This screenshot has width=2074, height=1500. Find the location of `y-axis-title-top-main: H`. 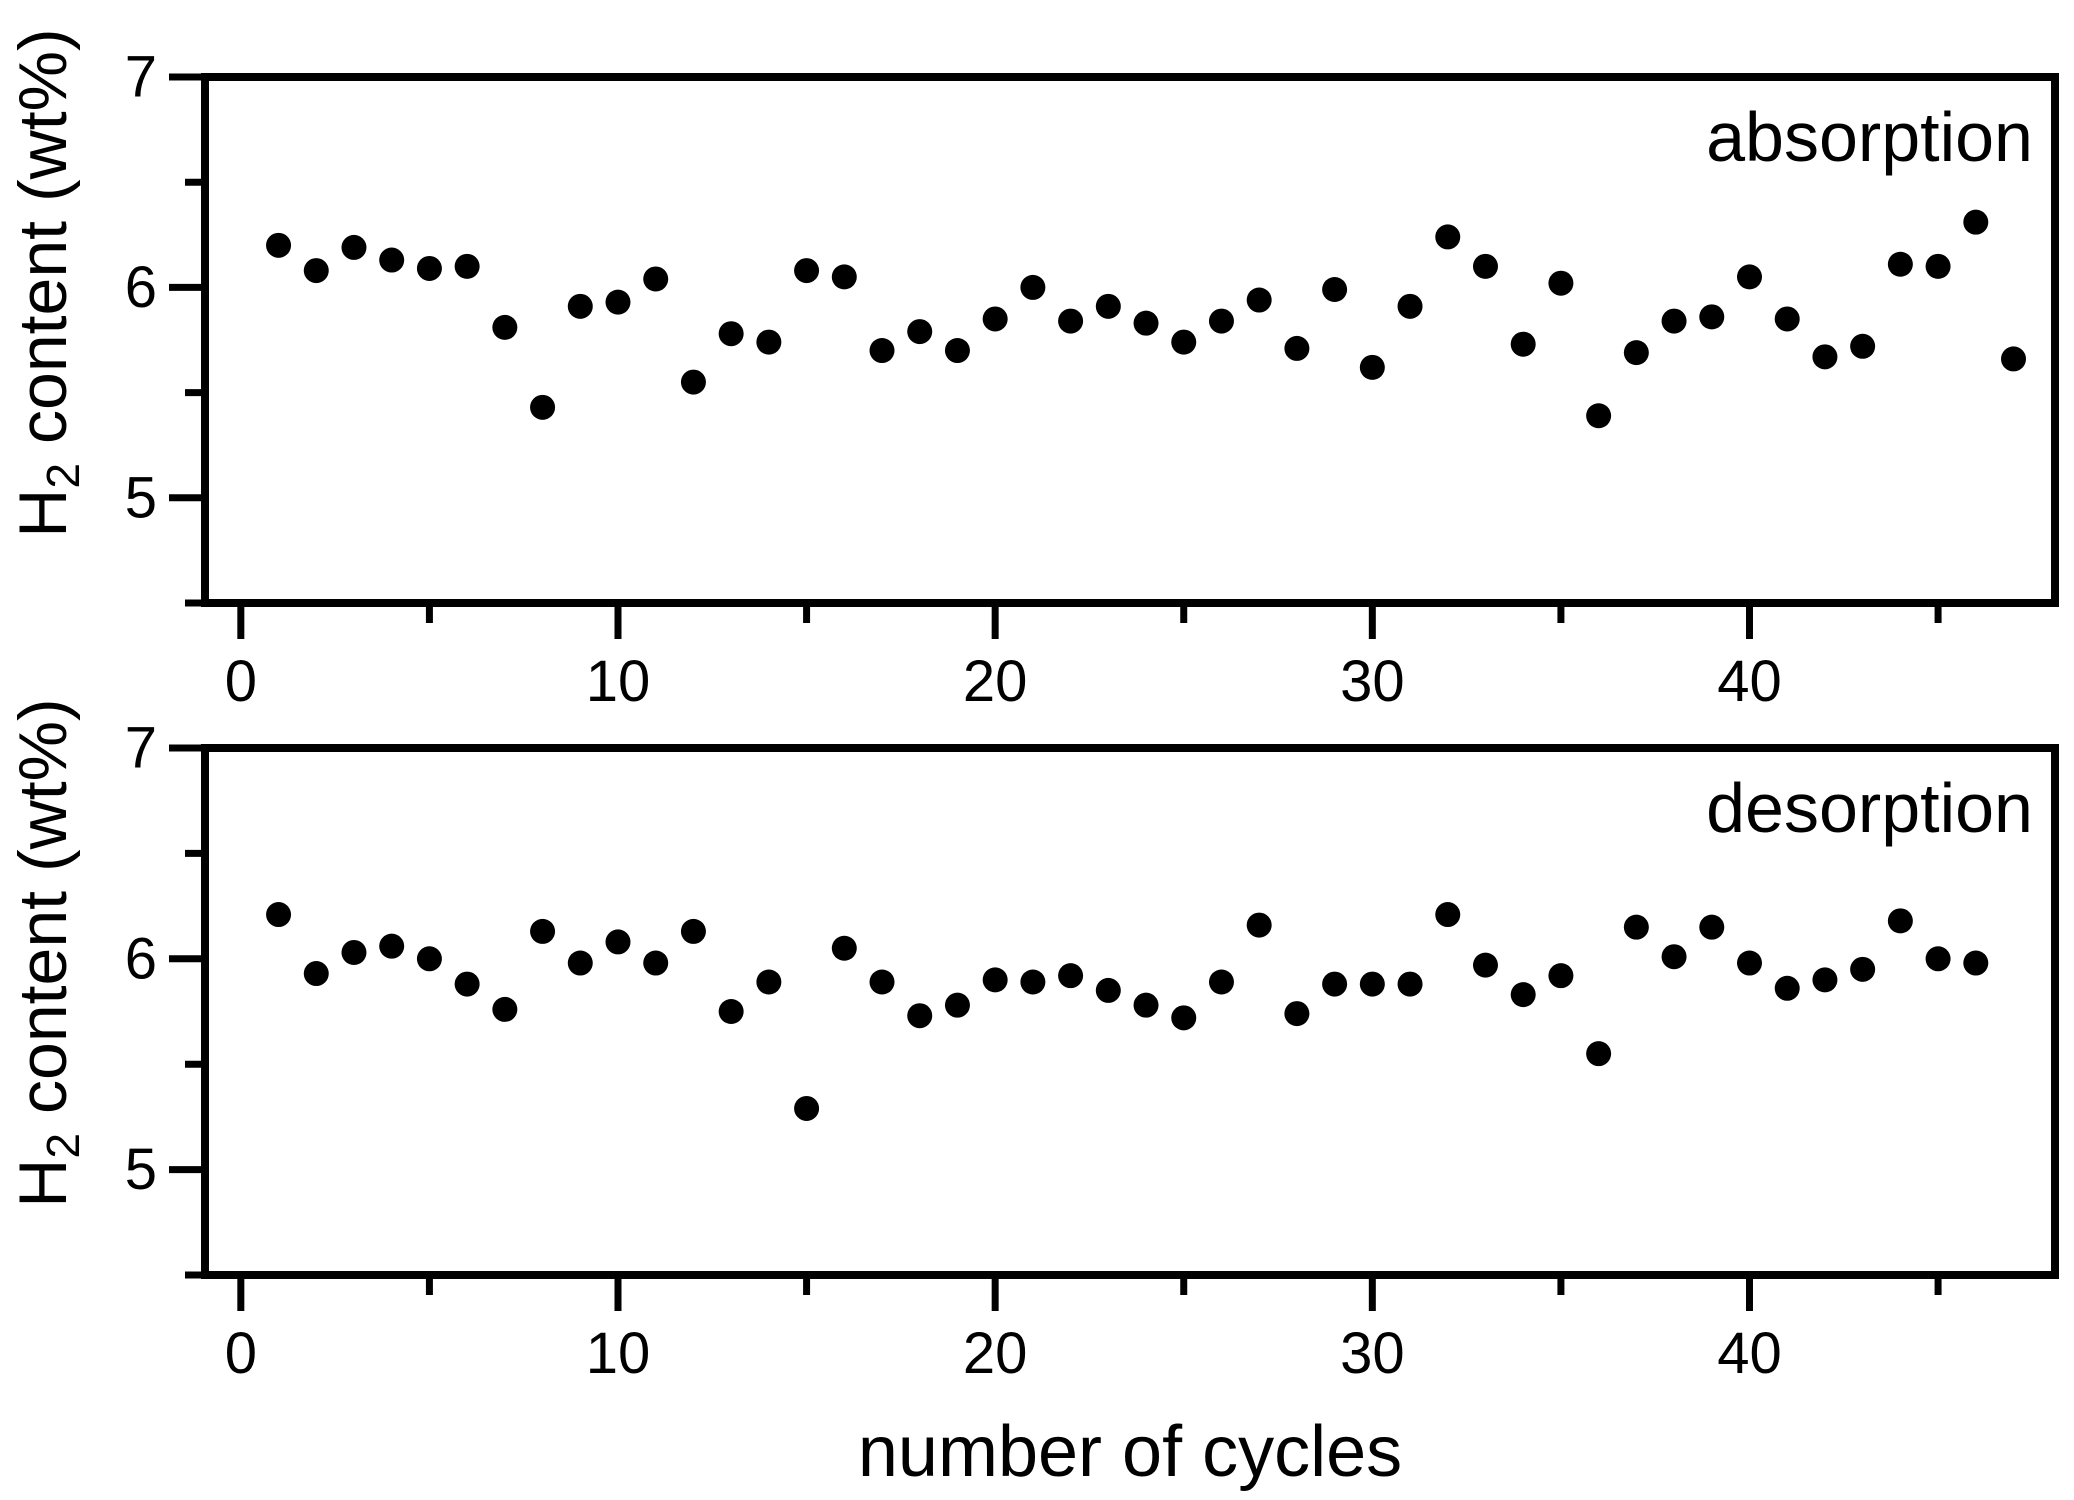

y-axis-title-top-main: H is located at coordinates (43, 513).